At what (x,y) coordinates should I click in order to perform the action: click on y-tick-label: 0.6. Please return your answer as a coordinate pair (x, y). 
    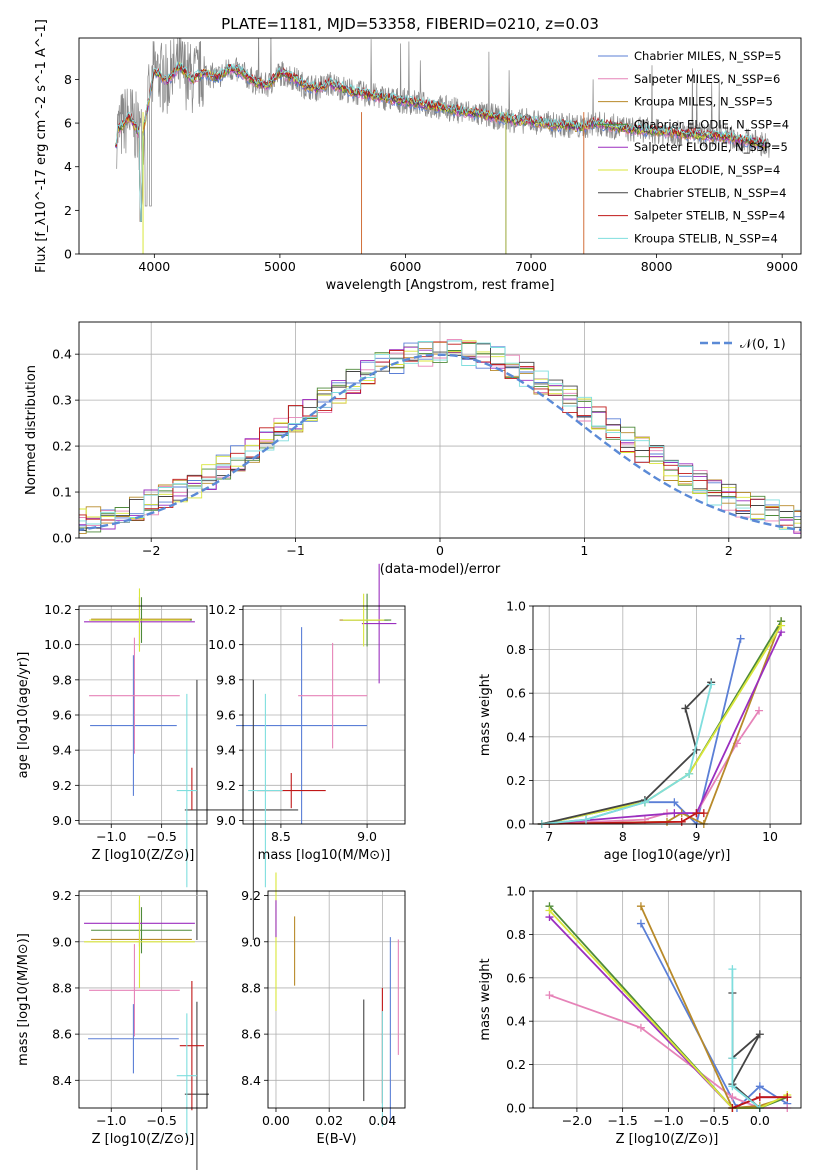
    Looking at the image, I should click on (516, 977).